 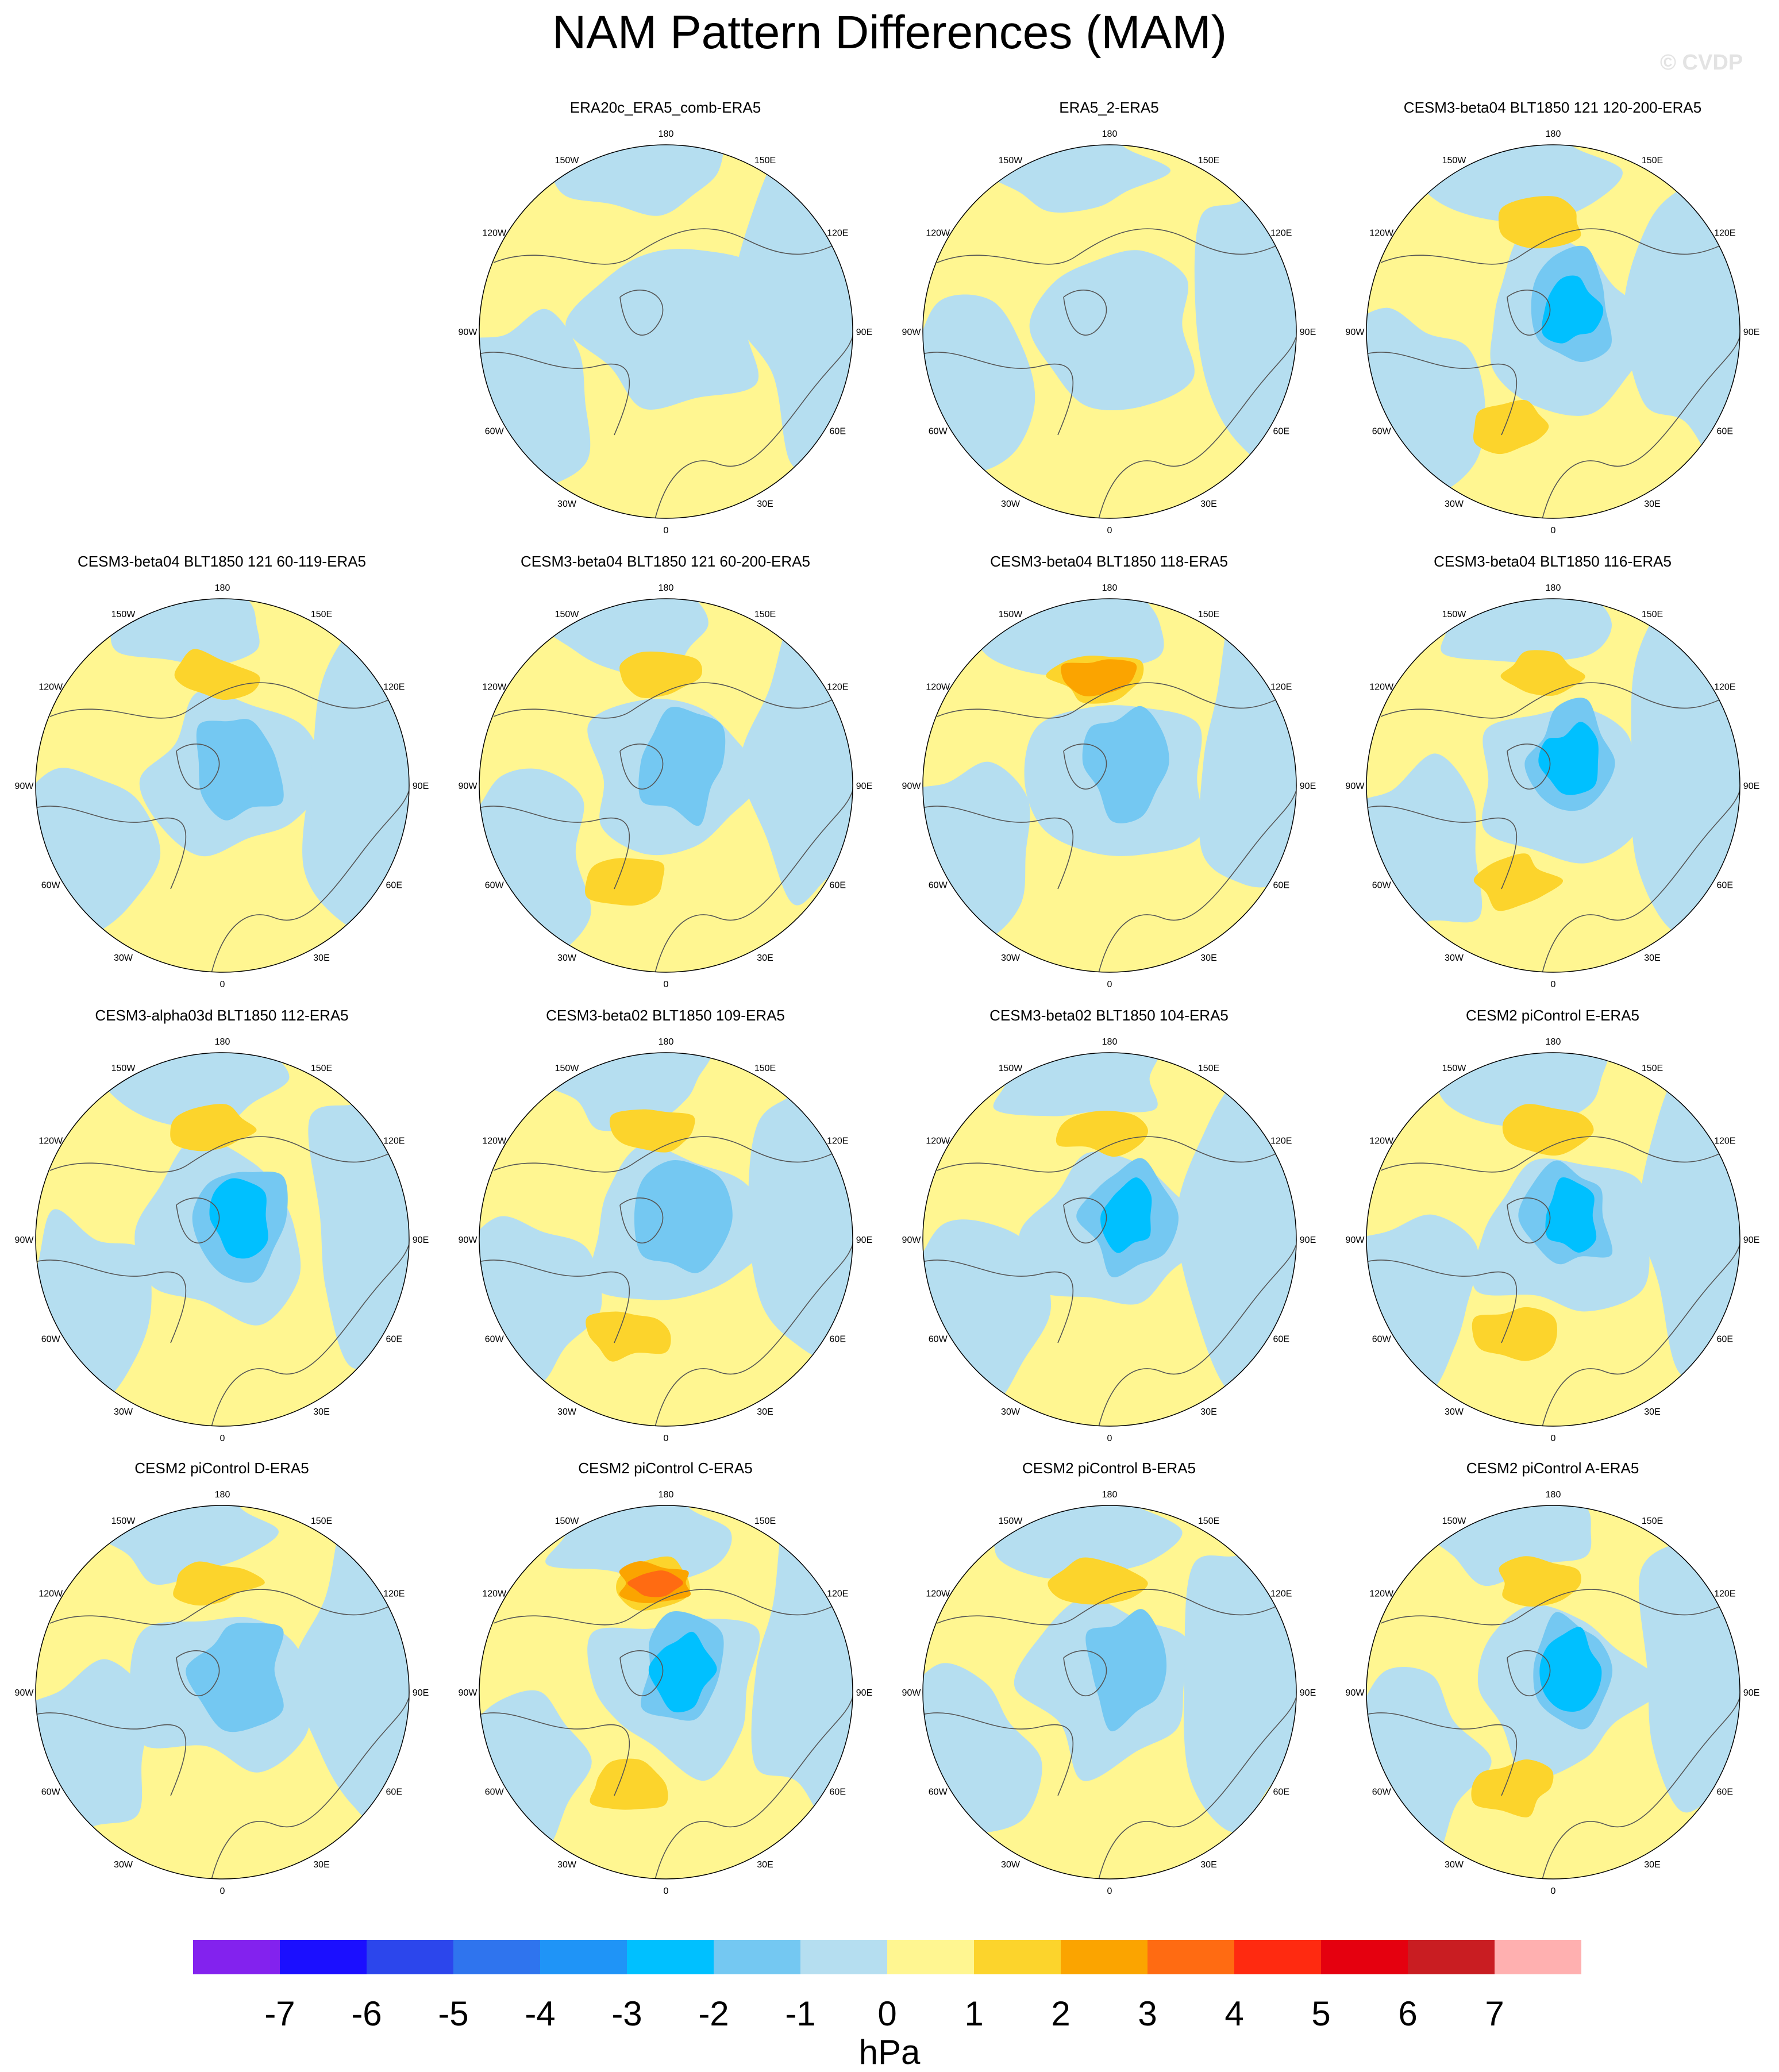 I want to click on colorbar-tick-label: -4, so click(x=540, y=2014).